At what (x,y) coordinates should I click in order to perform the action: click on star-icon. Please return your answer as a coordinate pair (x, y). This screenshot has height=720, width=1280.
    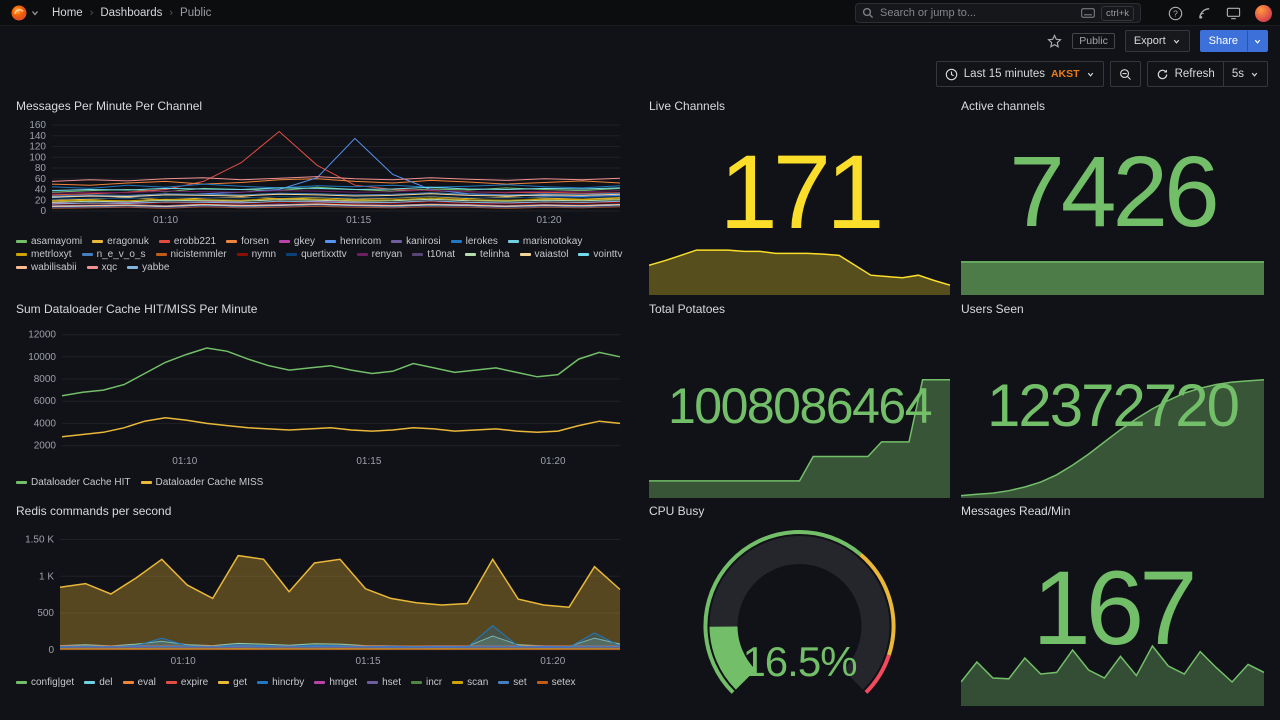
    Looking at the image, I should click on (1055, 41).